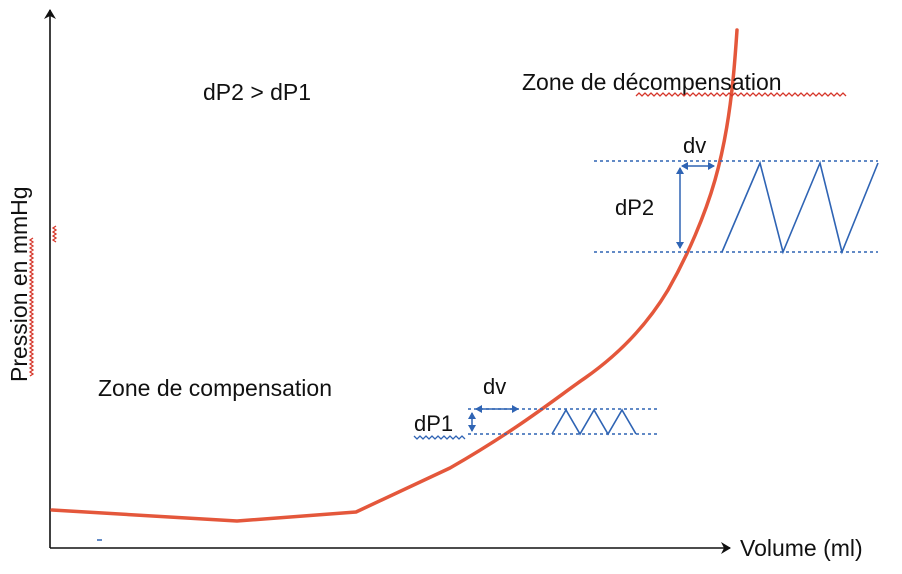 The width and height of the screenshot is (902, 574). What do you see at coordinates (439, 437) in the screenshot?
I see `dp1-spellcheck-squiggle` at bounding box center [439, 437].